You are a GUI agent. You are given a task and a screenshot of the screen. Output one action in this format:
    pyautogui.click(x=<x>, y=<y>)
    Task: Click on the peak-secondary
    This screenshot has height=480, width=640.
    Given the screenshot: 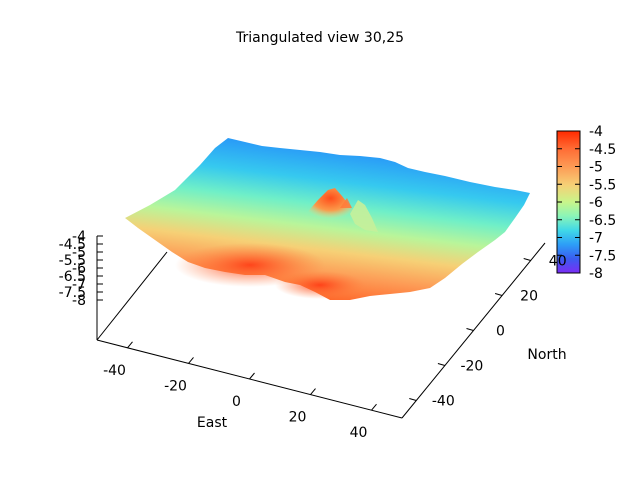 What is the action you would take?
    pyautogui.click(x=364, y=216)
    